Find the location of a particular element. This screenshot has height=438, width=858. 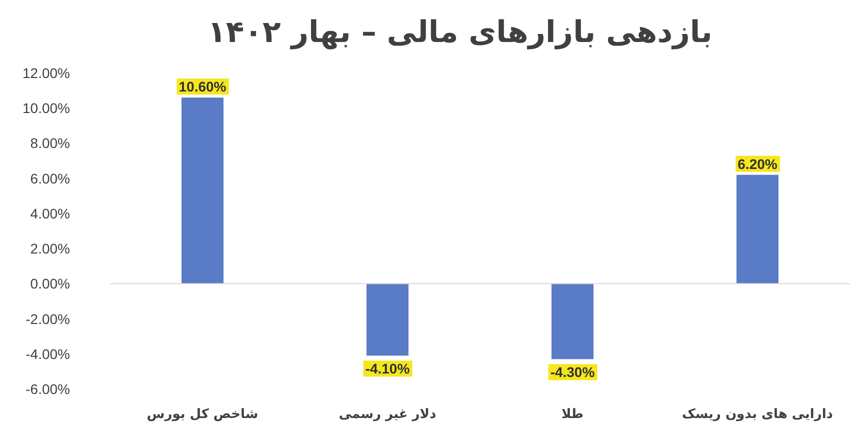

chart-title: بازدهی بازارهای مالی – بهار ۱۴۰۲ is located at coordinates (460, 32).